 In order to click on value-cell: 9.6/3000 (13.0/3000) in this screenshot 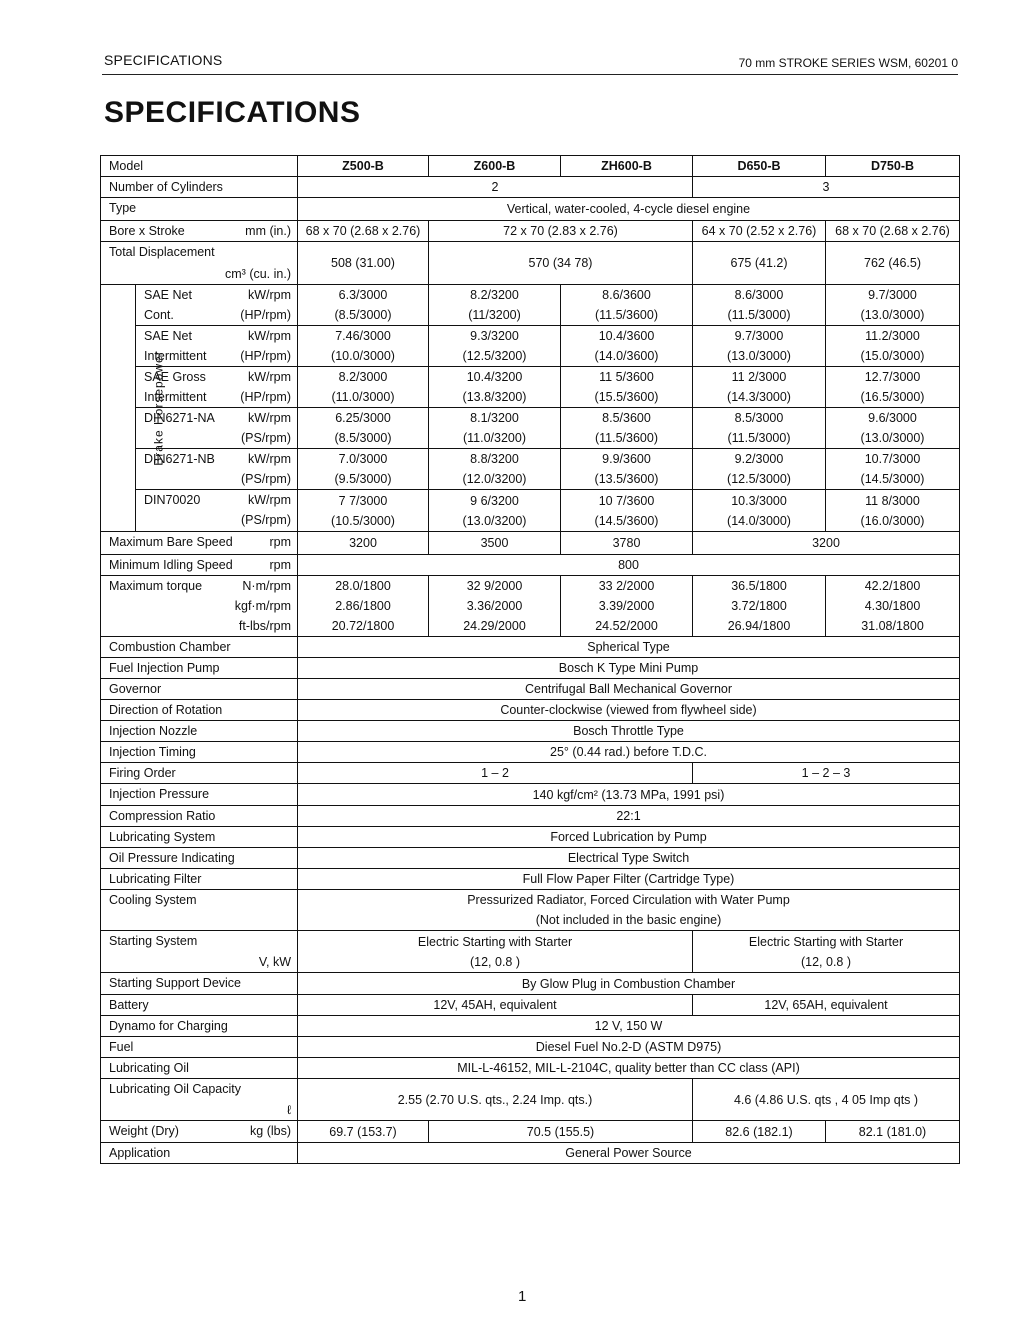, I will do `click(892, 428)`.